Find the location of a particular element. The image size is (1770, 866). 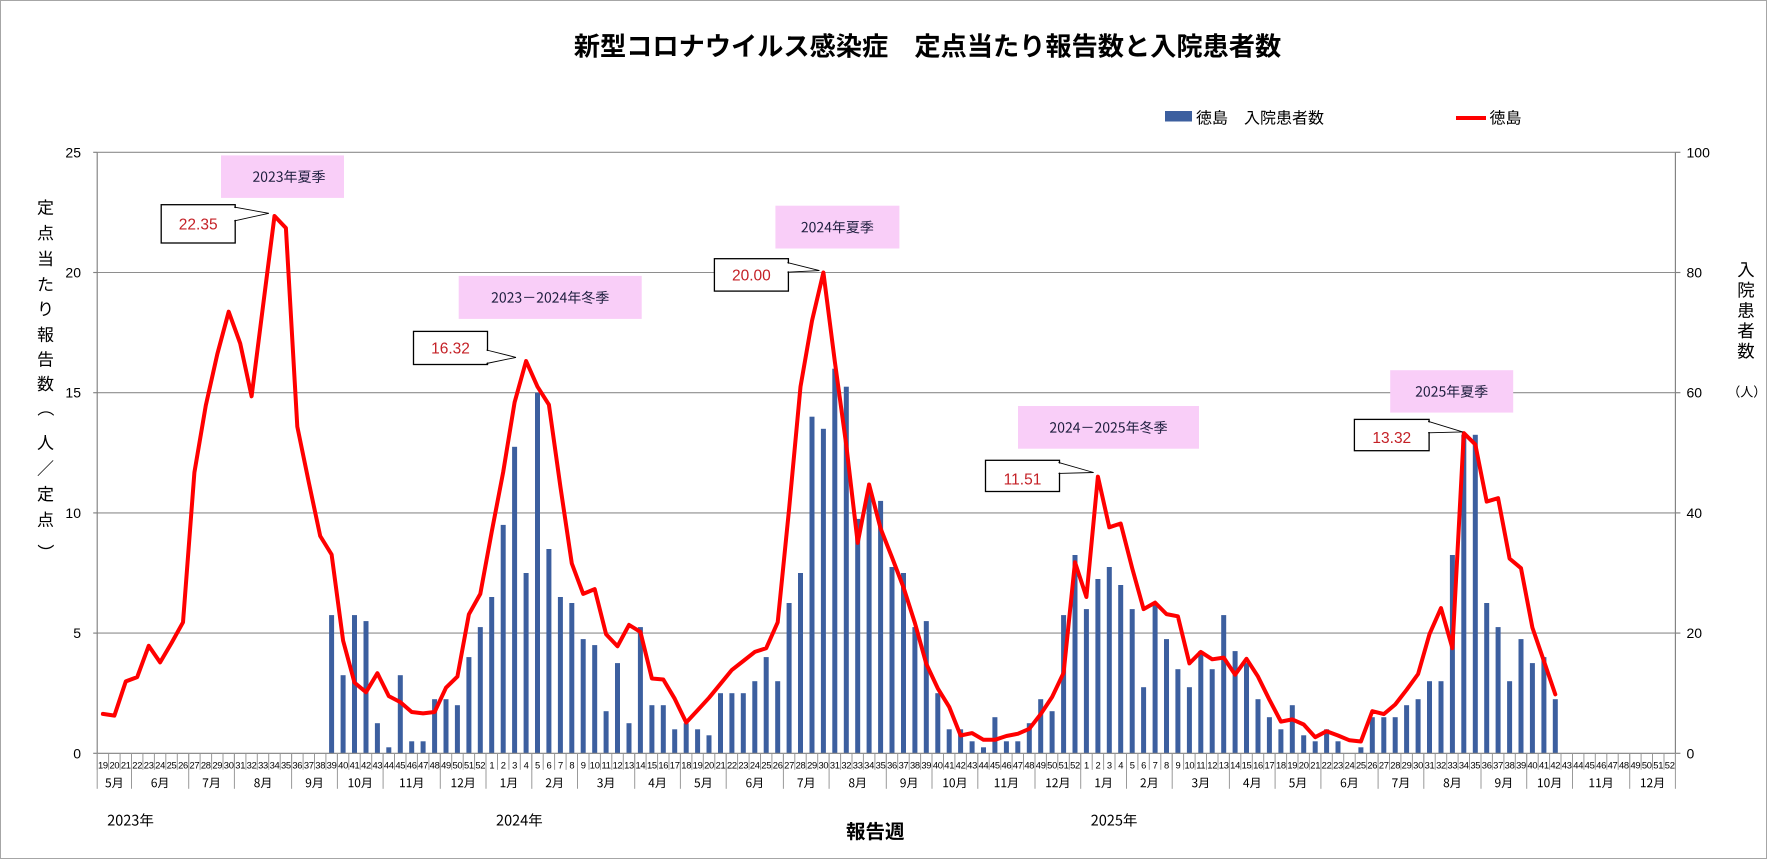

svg-text: 4 is located at coordinates (526, 765).